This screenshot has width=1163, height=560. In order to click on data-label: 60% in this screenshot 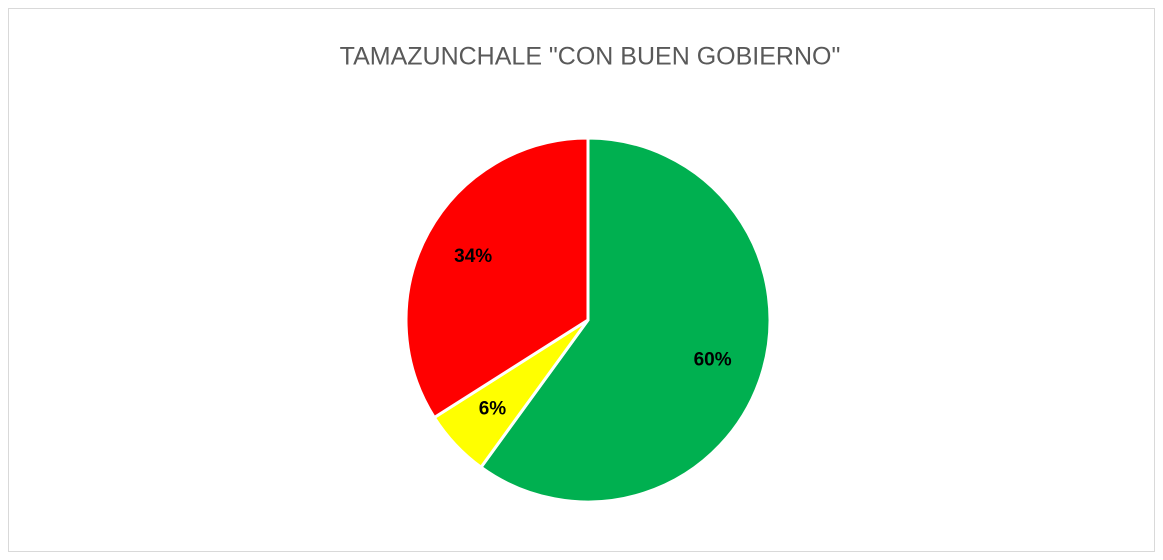, I will do `click(713, 360)`.